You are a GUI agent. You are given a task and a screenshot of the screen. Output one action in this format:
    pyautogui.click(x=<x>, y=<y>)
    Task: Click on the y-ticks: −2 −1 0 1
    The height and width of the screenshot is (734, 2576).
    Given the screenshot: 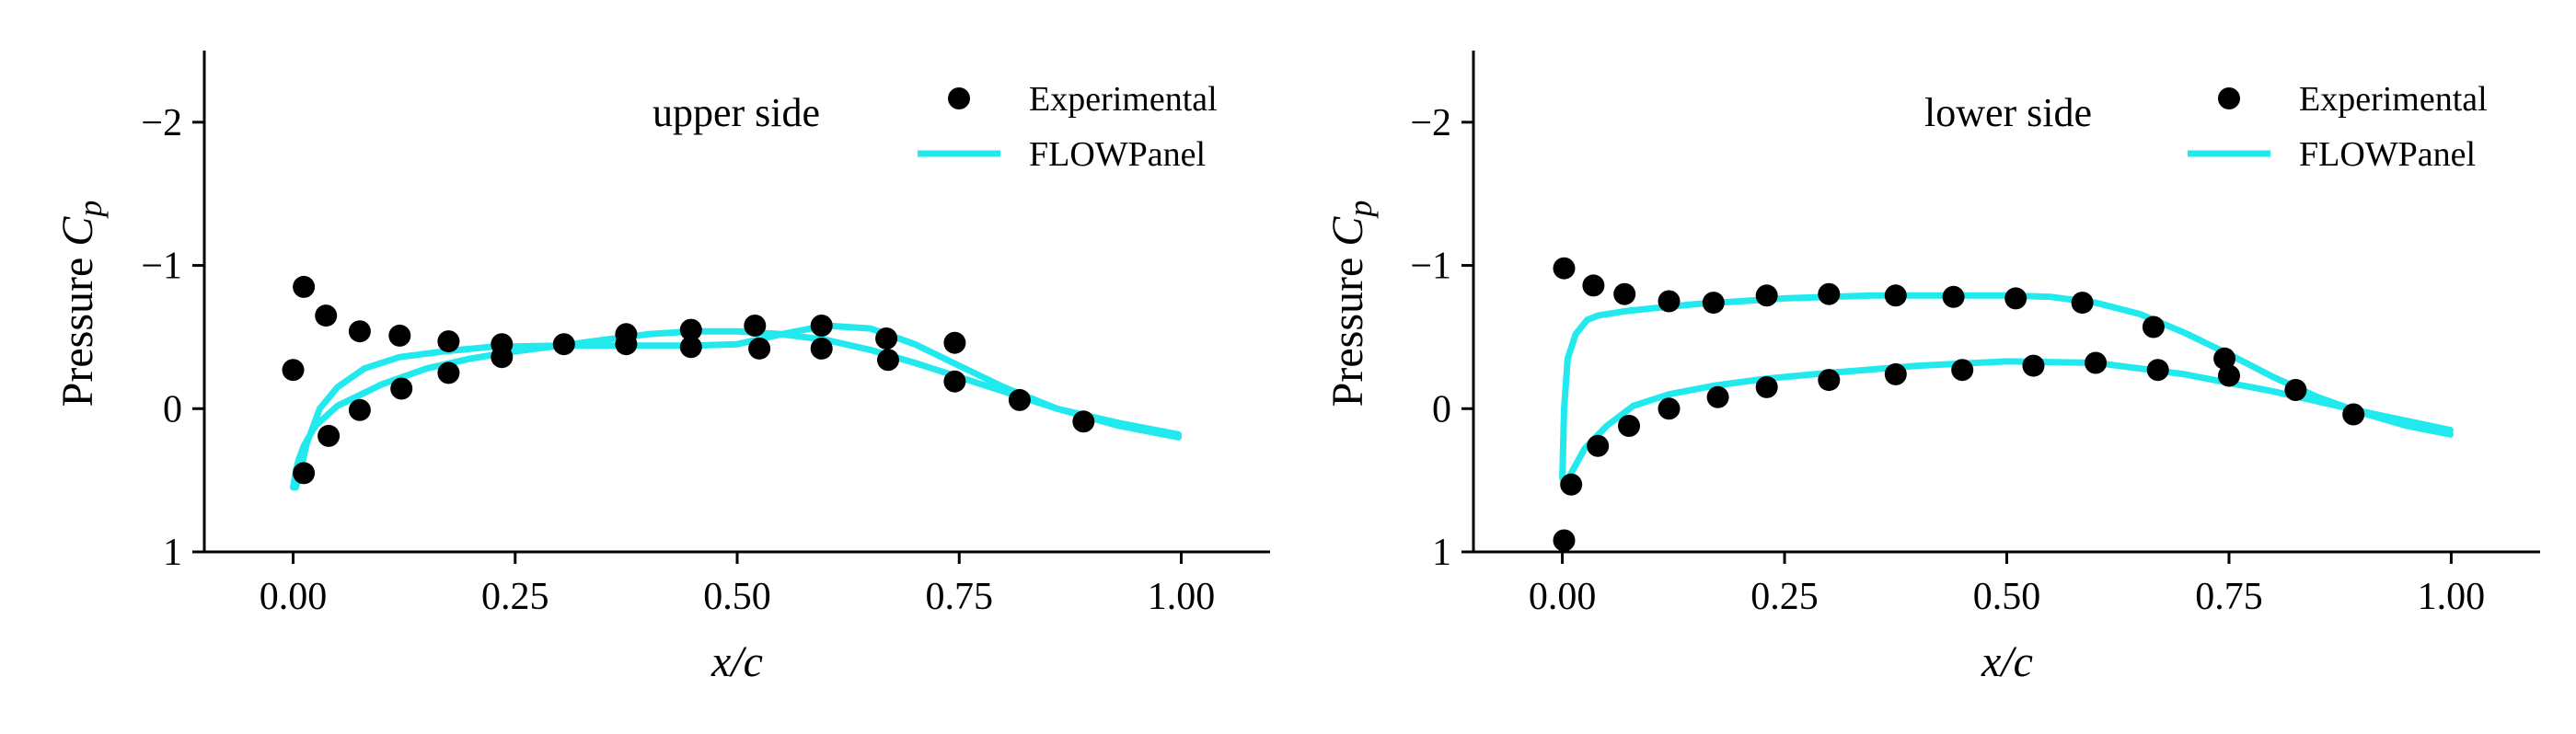 What is the action you would take?
    pyautogui.click(x=1441, y=338)
    